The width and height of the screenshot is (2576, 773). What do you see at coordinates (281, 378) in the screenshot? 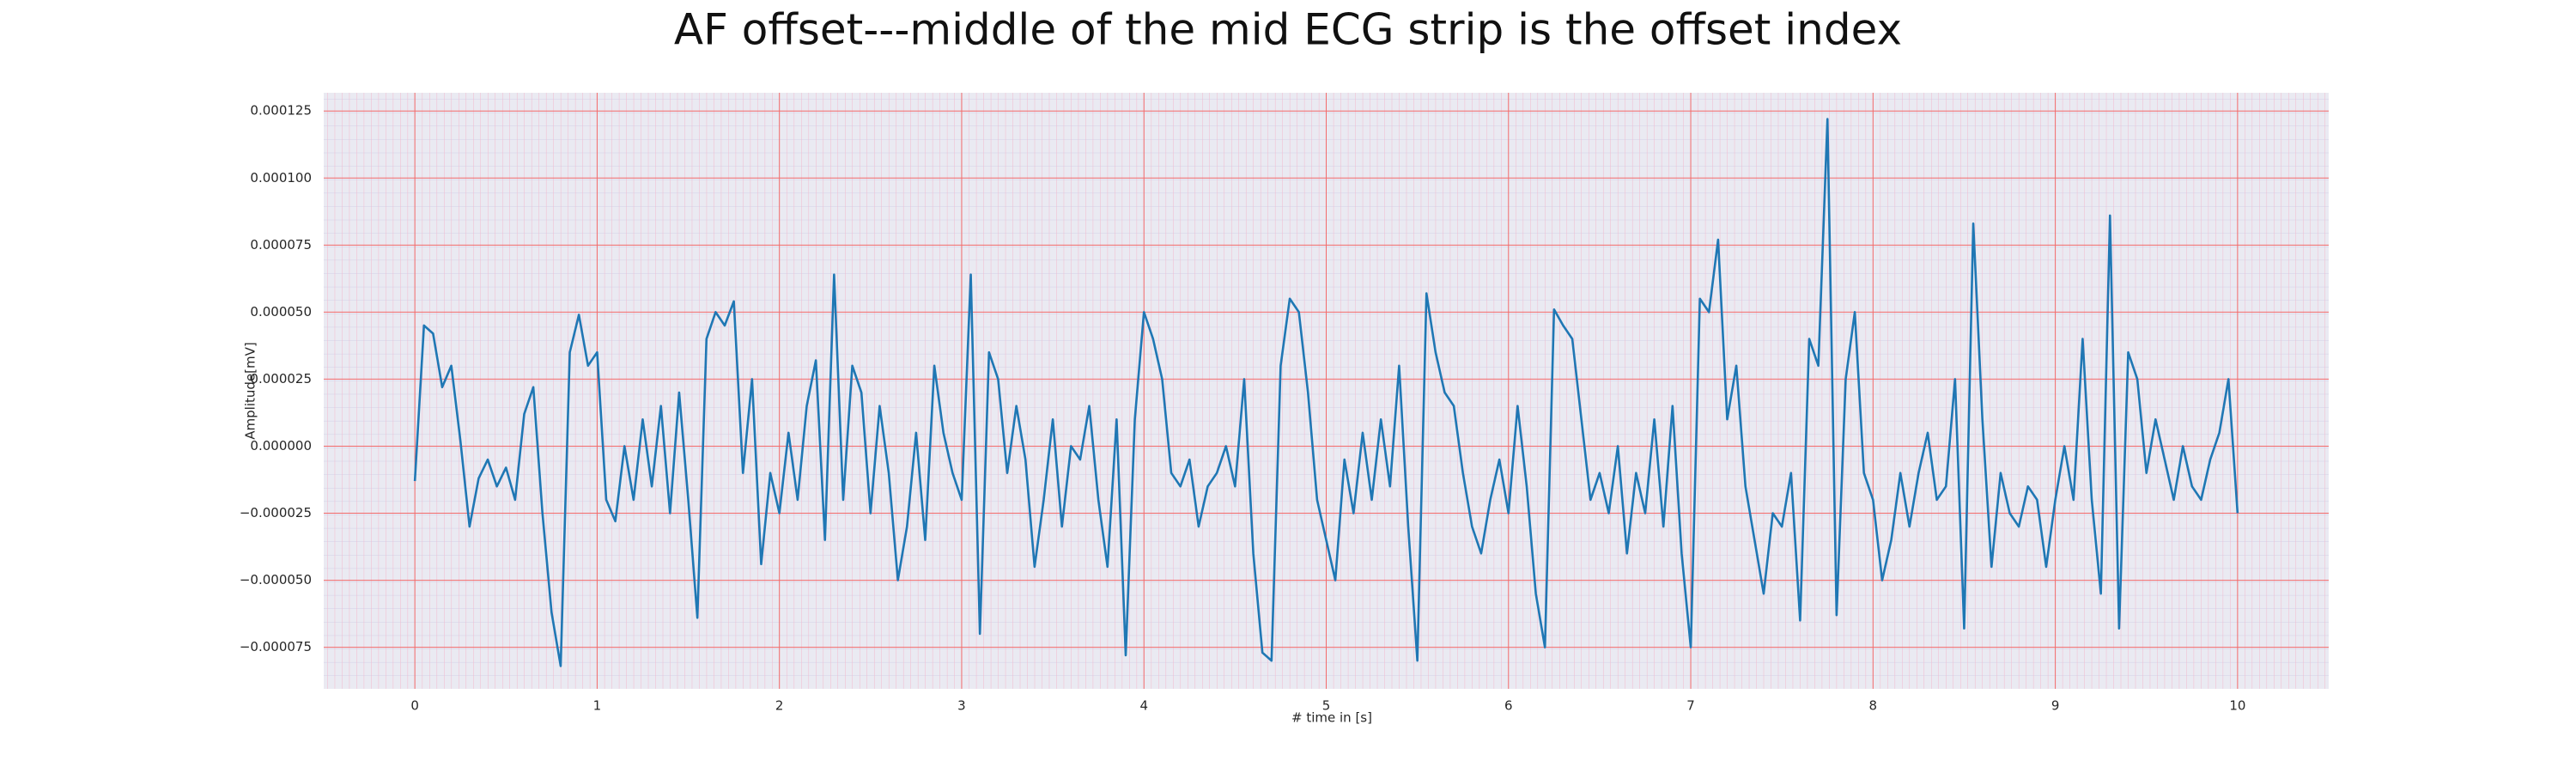
I see `y-tick-label: 0.000025` at bounding box center [281, 378].